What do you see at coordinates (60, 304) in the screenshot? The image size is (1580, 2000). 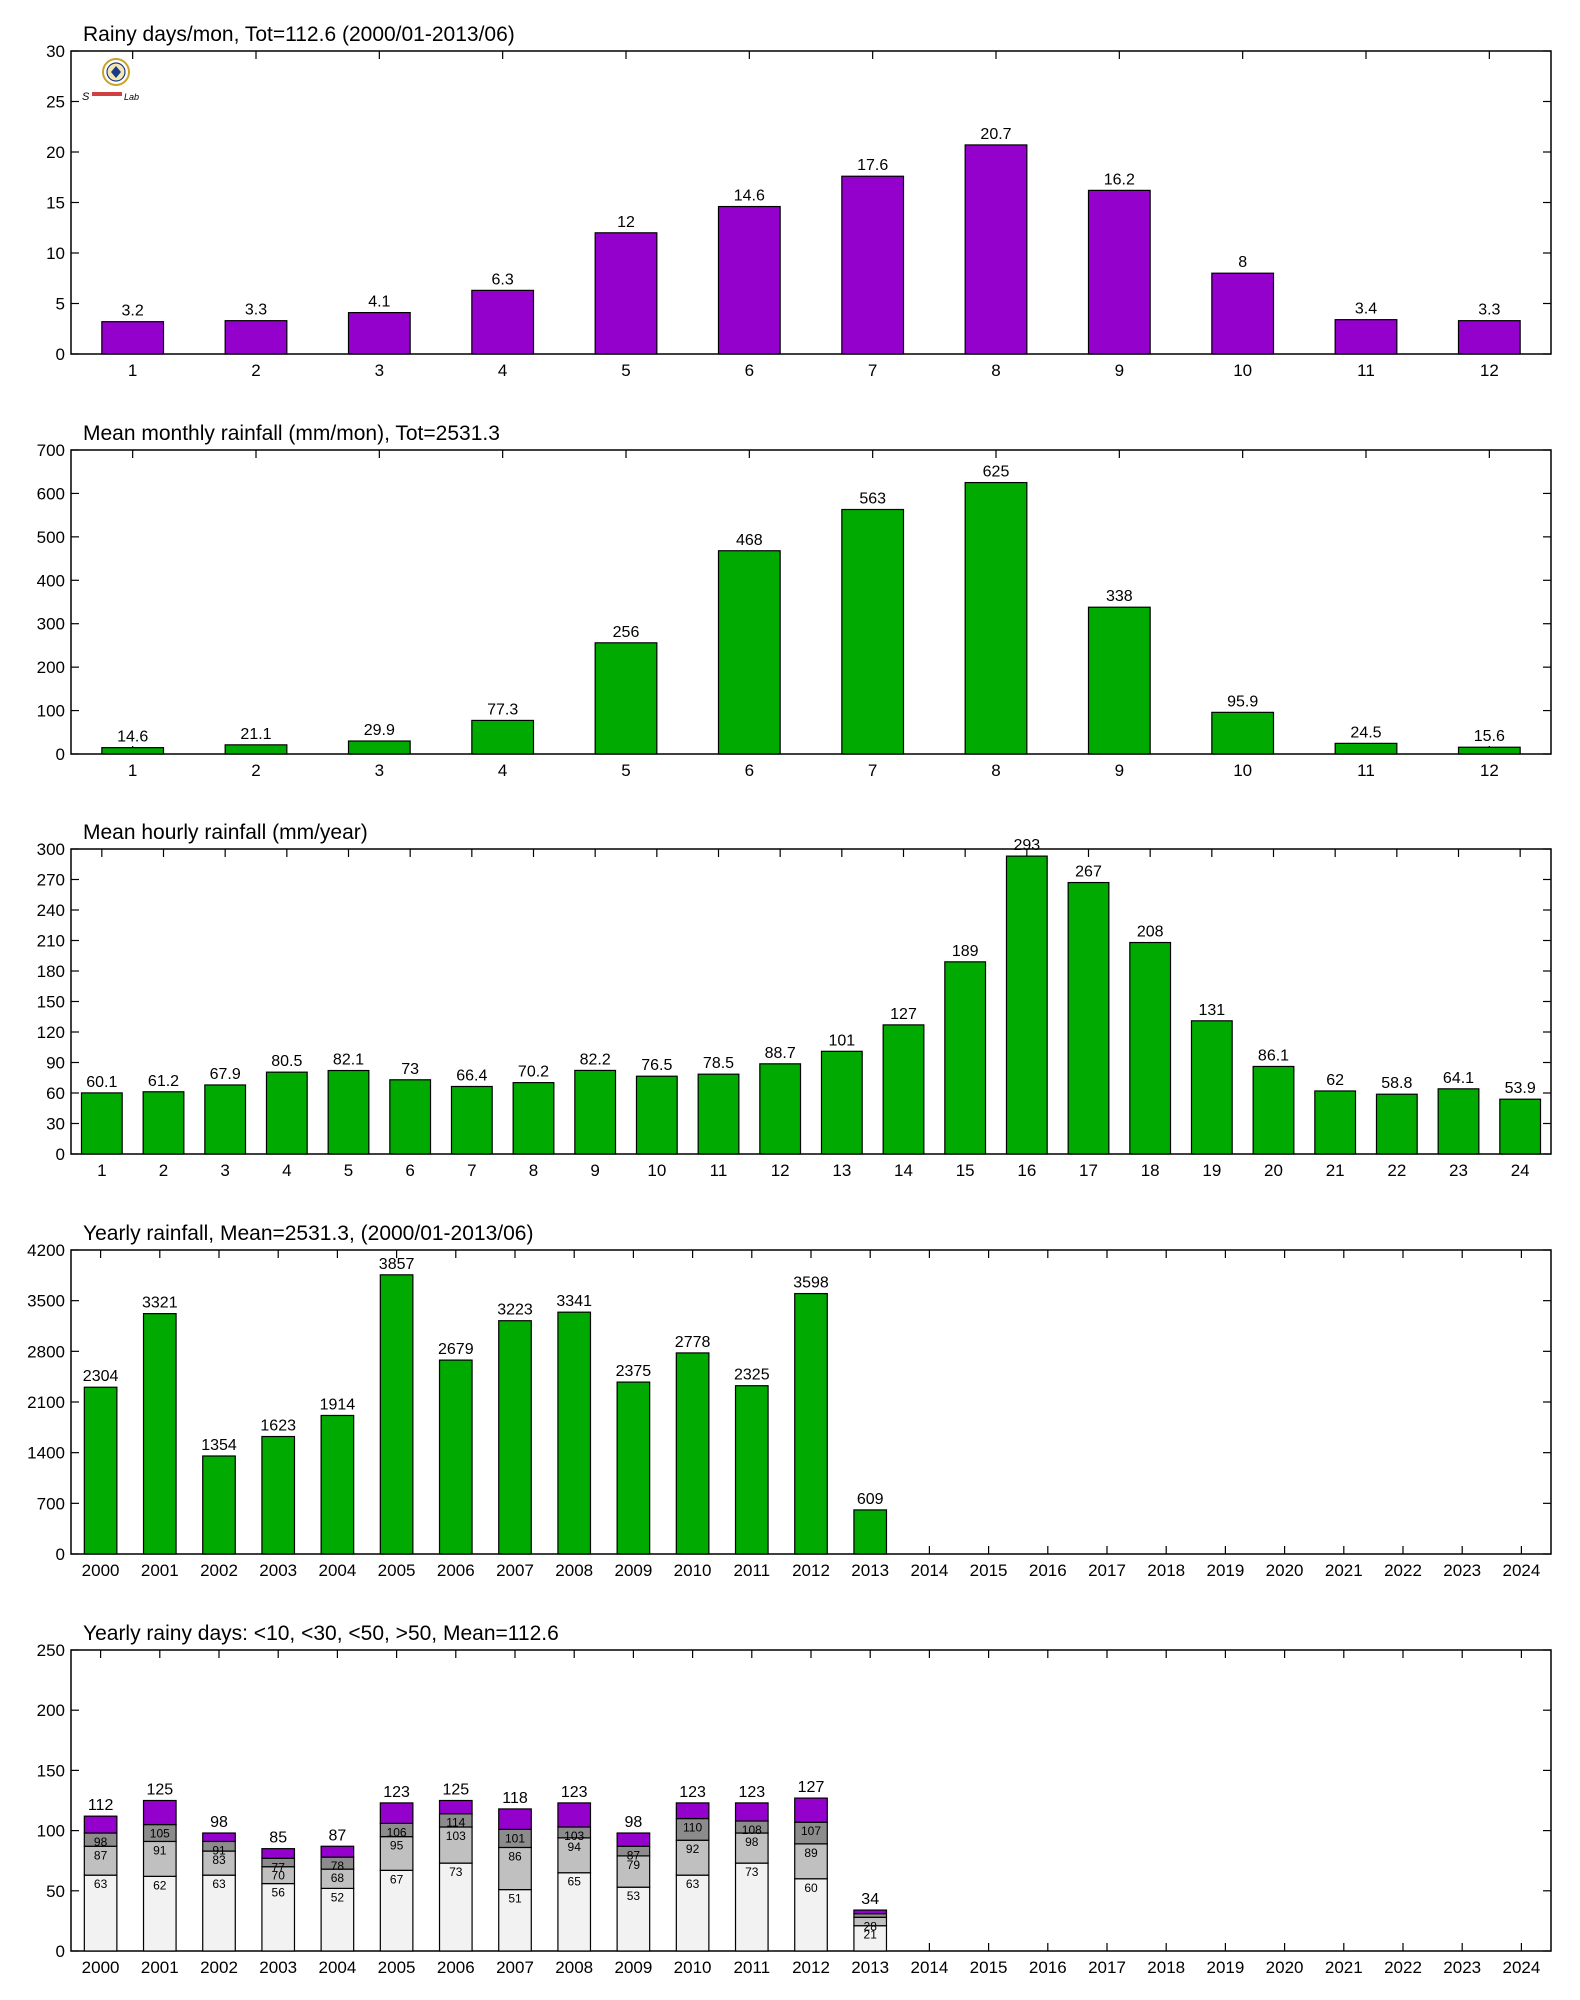 I see `y-tick-label: 5` at bounding box center [60, 304].